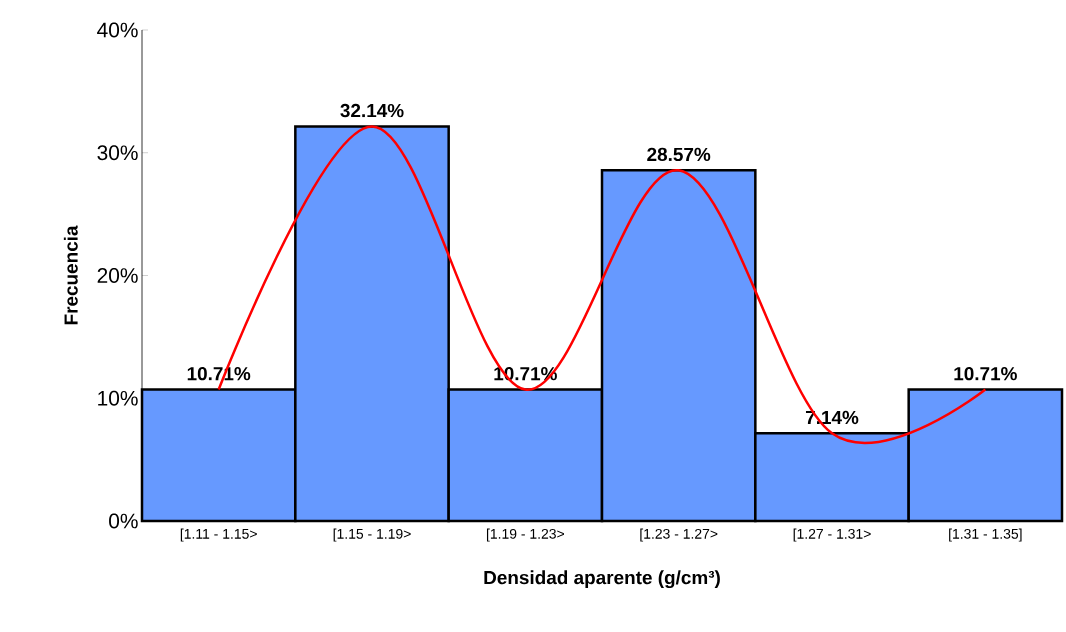  What do you see at coordinates (602, 579) in the screenshot?
I see `x-axis-title: Densidad aparente (g/cm³)` at bounding box center [602, 579].